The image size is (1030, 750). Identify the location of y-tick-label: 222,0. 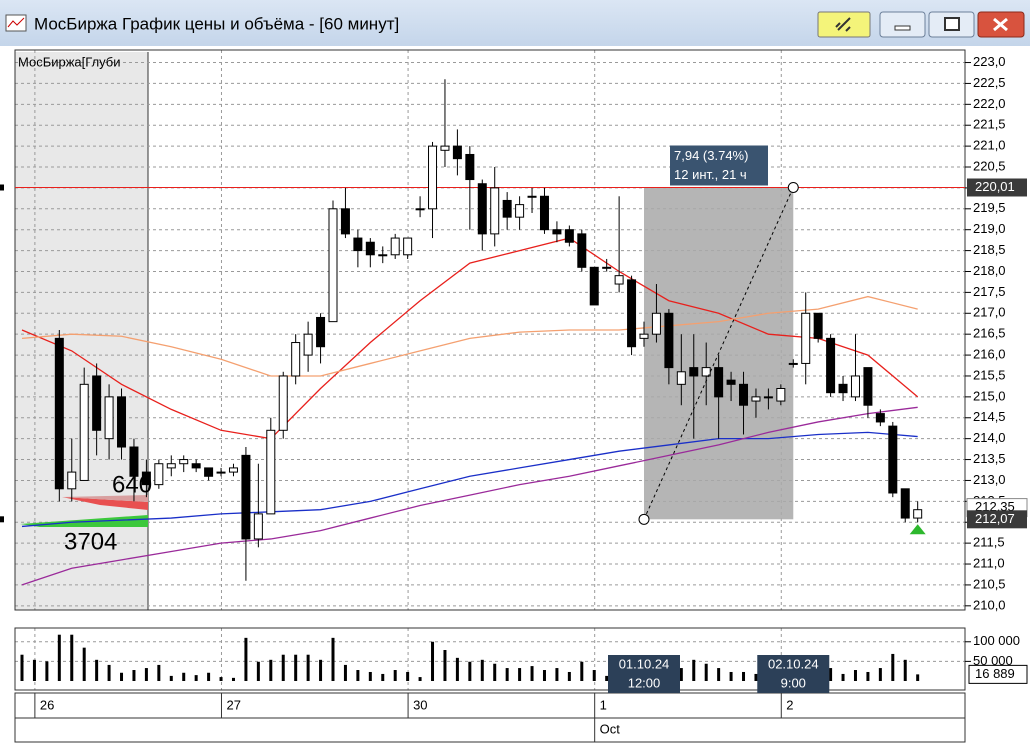
(989, 103).